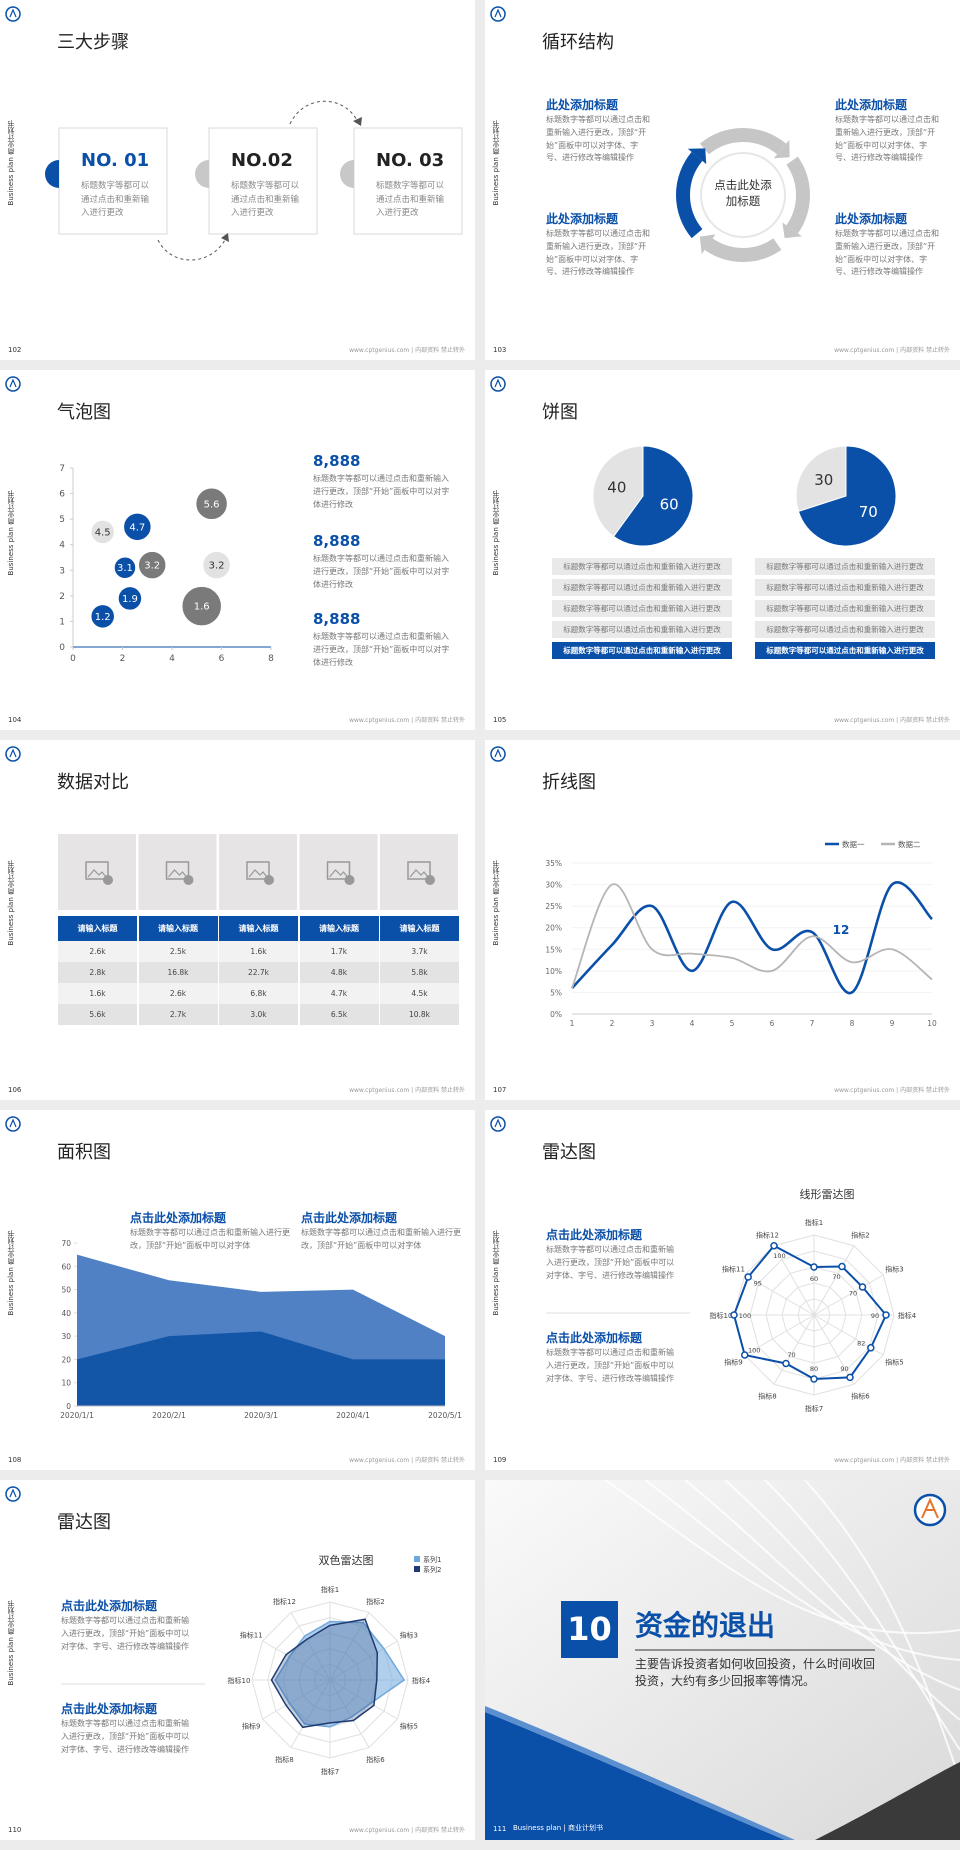  Describe the element at coordinates (192, 249) in the screenshot. I see `connector` at that location.